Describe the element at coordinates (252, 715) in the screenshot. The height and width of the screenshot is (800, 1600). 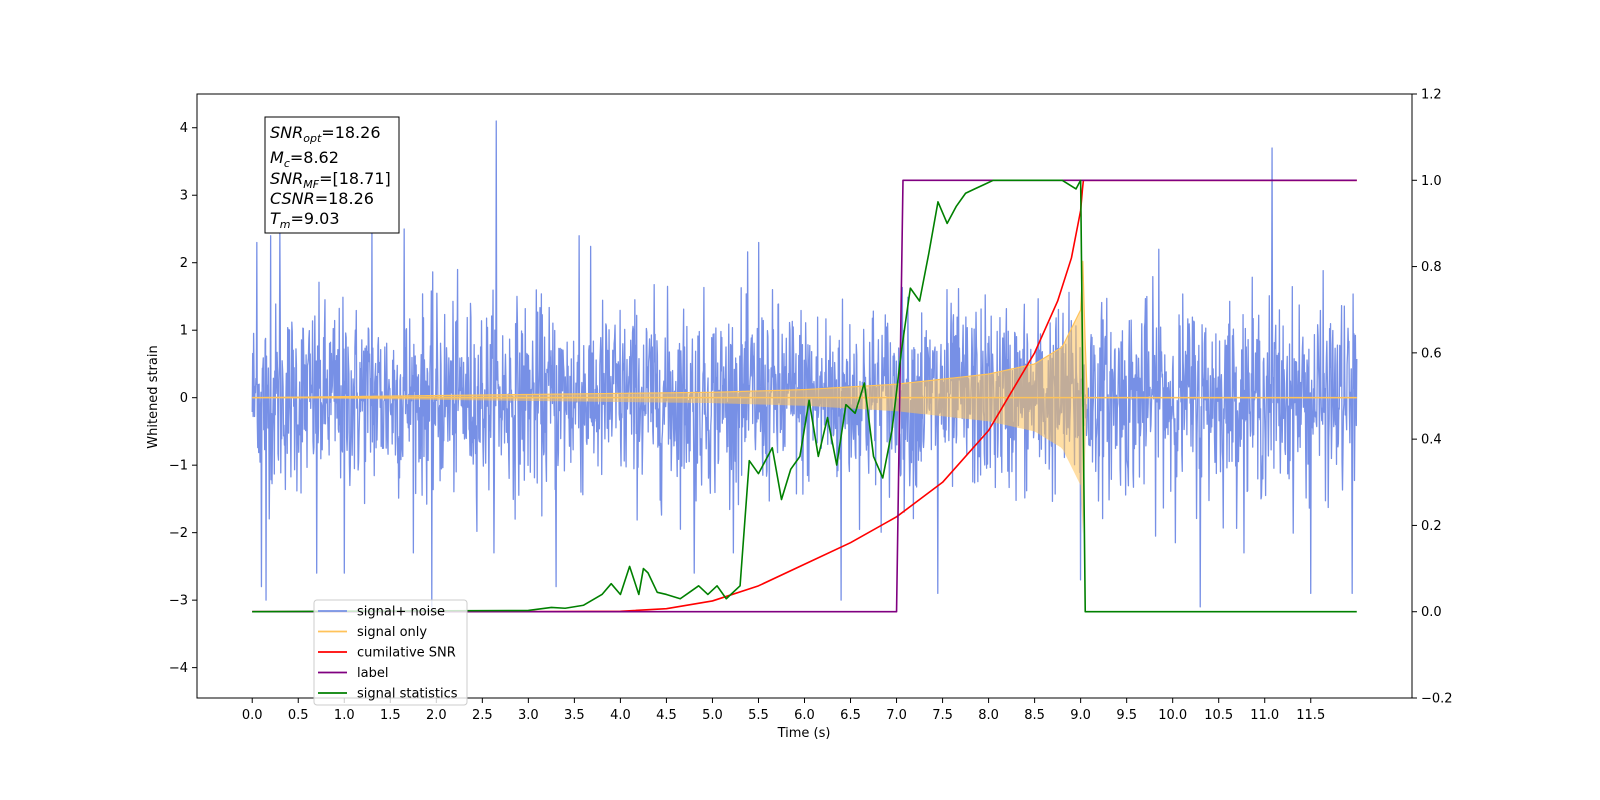
I see `x-tick-label: 0.0` at that location.